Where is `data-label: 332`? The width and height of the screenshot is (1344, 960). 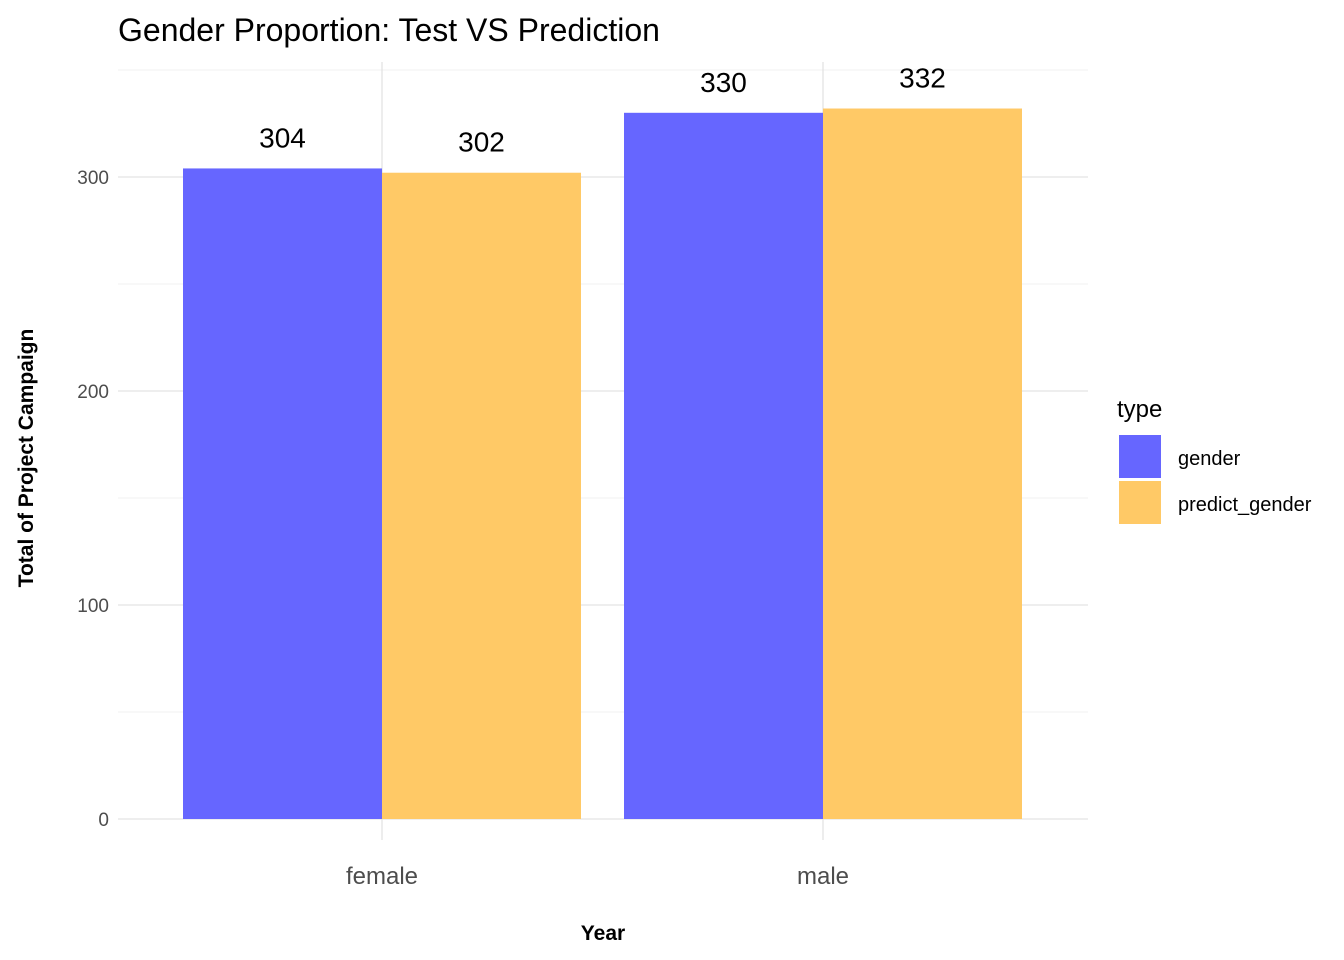 data-label: 332 is located at coordinates (922, 78).